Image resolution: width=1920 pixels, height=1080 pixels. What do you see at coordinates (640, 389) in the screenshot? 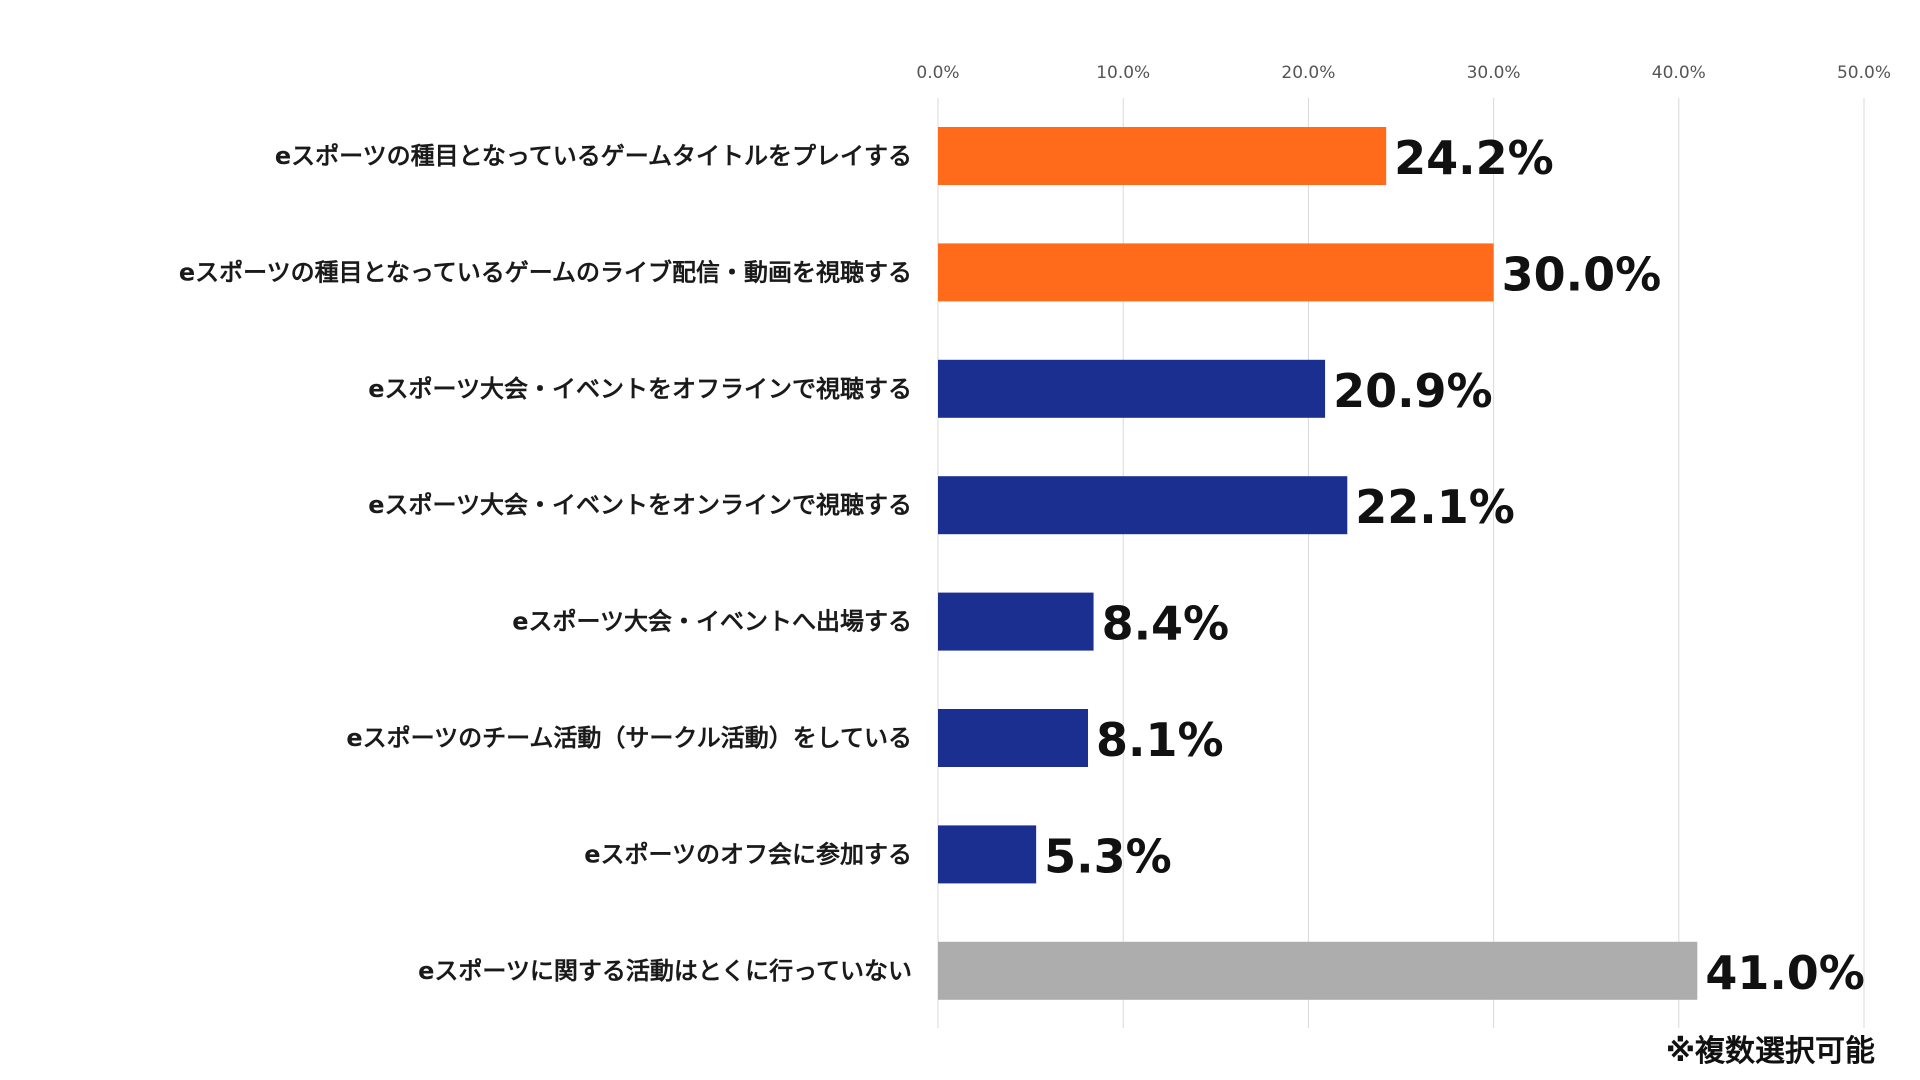
I see `category-label: eスポーツ大会・イベントをオフラインで視聴する` at bounding box center [640, 389].